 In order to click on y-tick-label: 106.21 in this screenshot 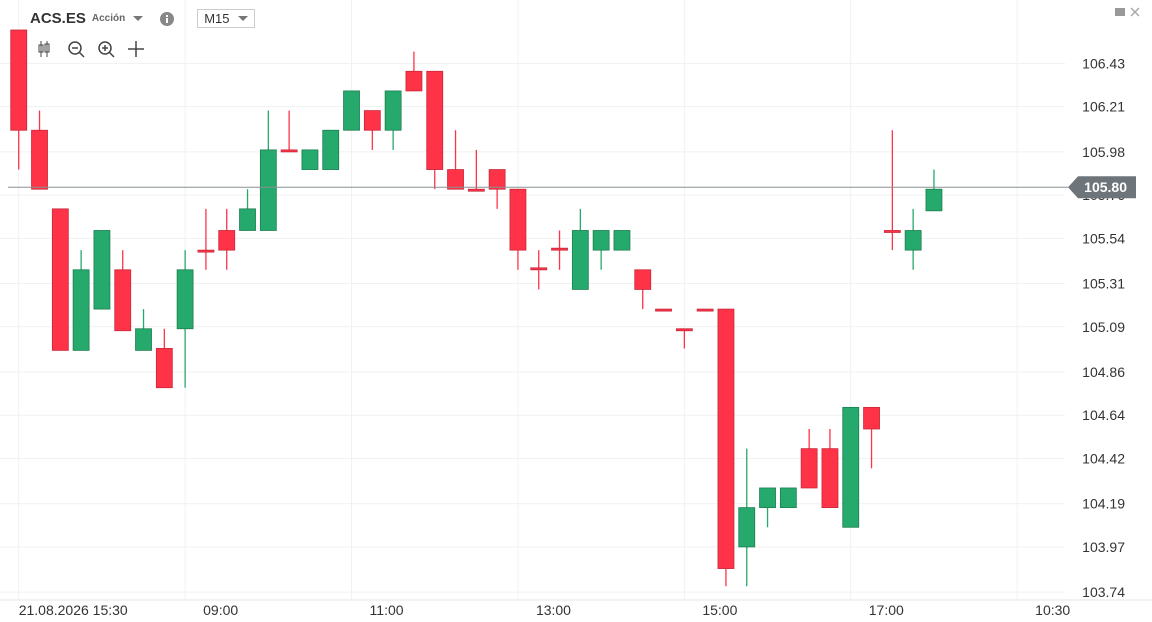, I will do `click(1103, 107)`.